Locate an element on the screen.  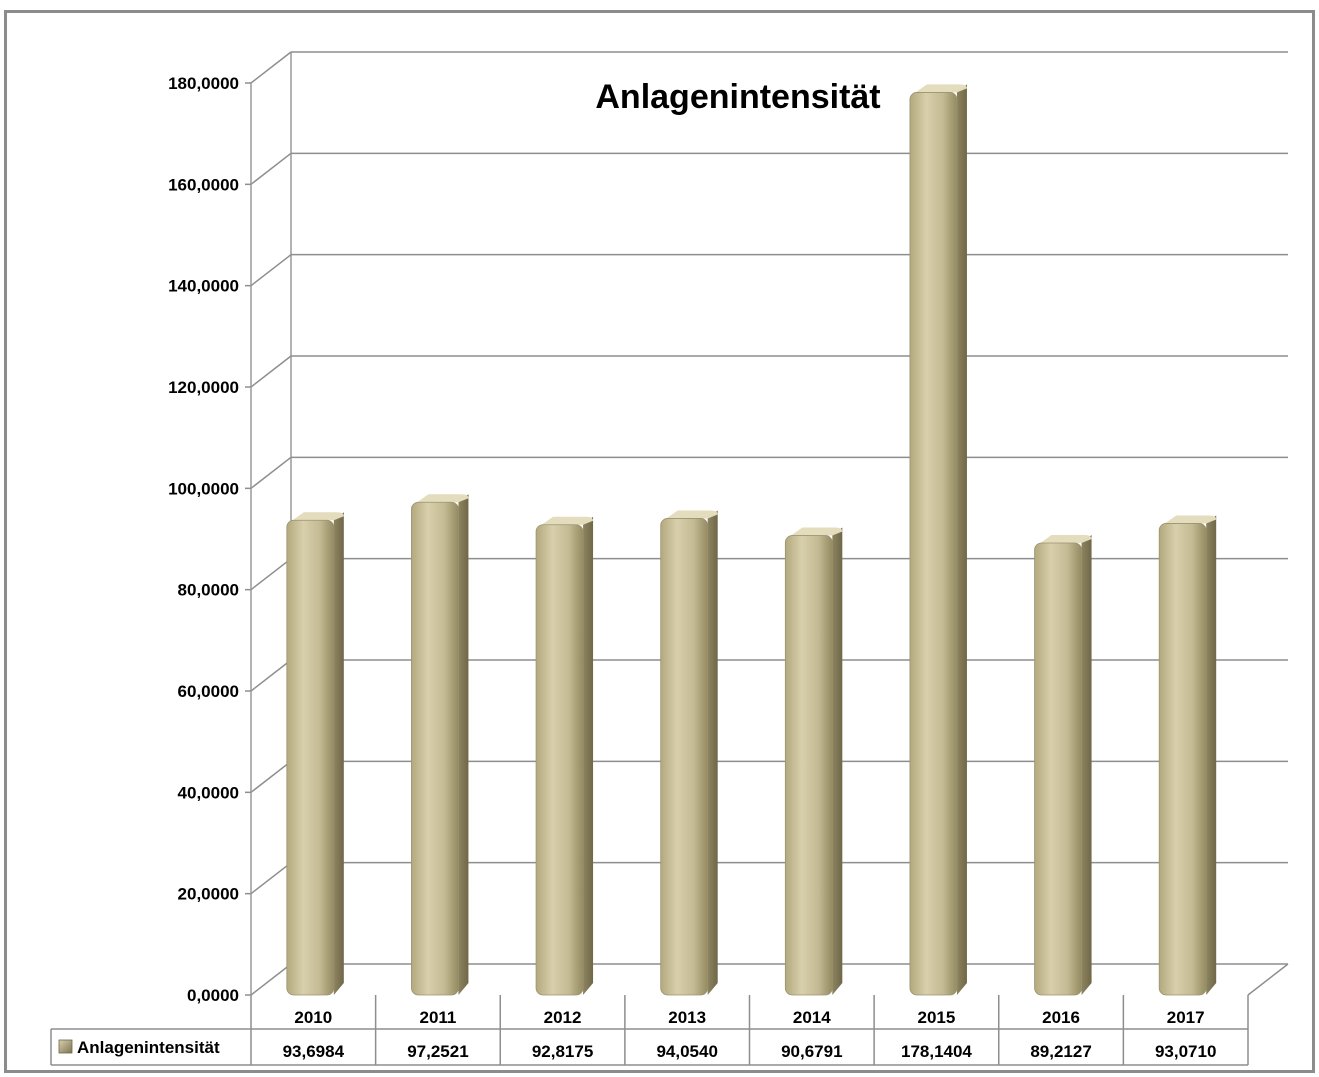
x-tick-label: 2013 is located at coordinates (687, 1017).